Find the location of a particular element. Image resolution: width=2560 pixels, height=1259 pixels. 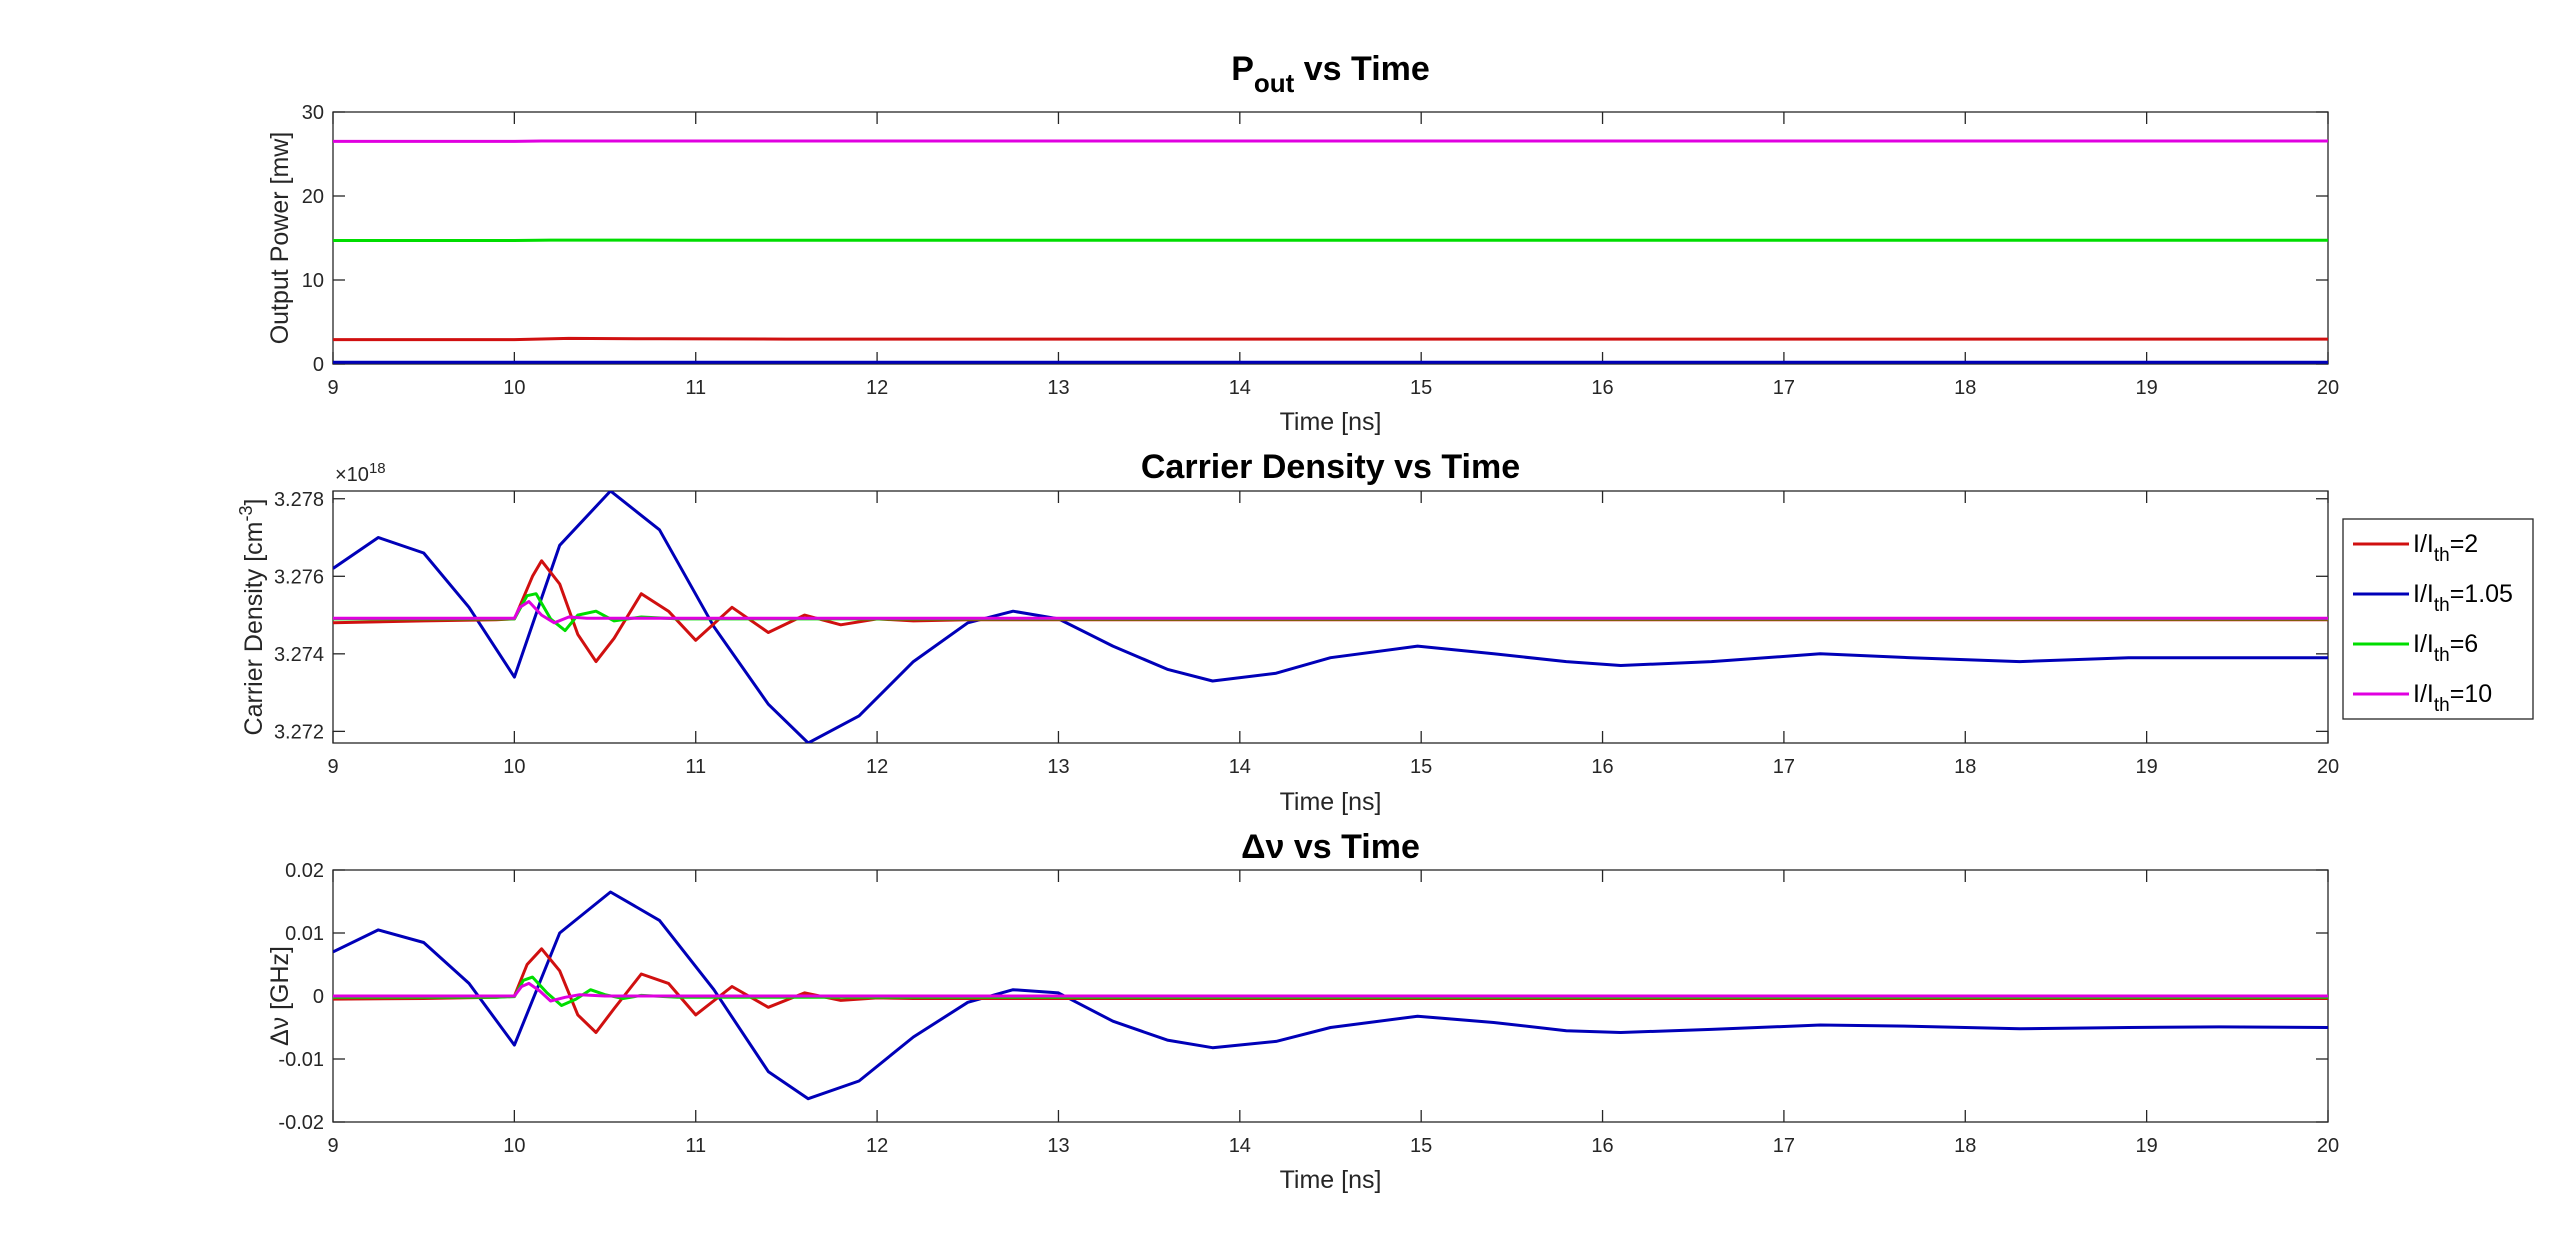

y-axis-exponent: ×10¹⁸ is located at coordinates (360, 473).